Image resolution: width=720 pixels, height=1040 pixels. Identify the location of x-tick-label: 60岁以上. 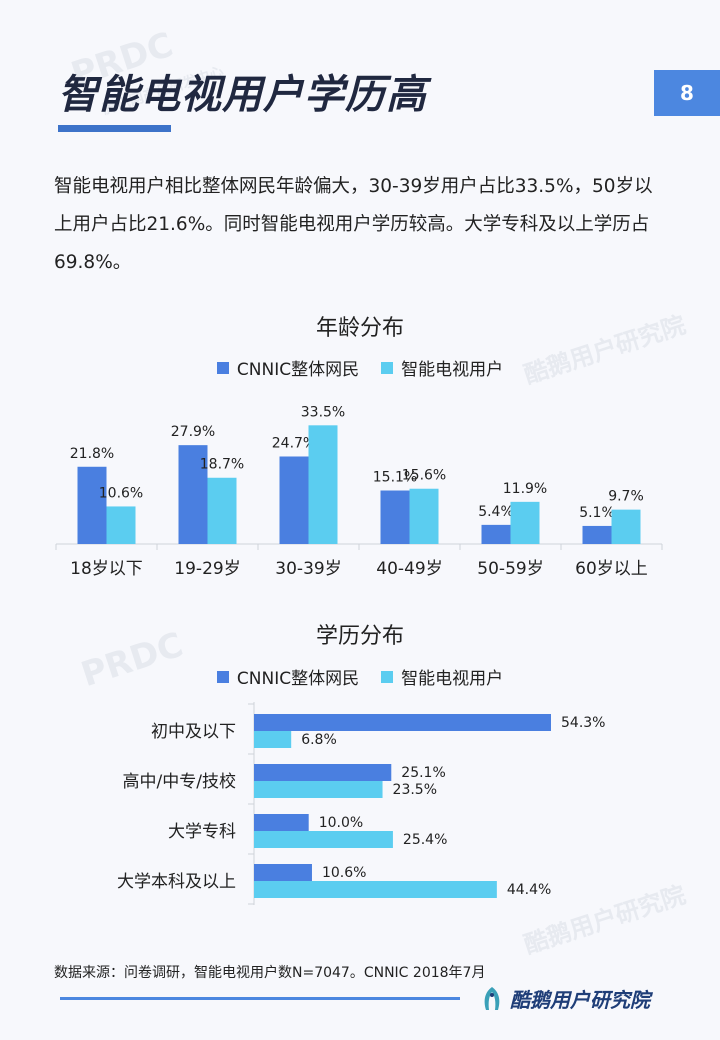
(611, 569).